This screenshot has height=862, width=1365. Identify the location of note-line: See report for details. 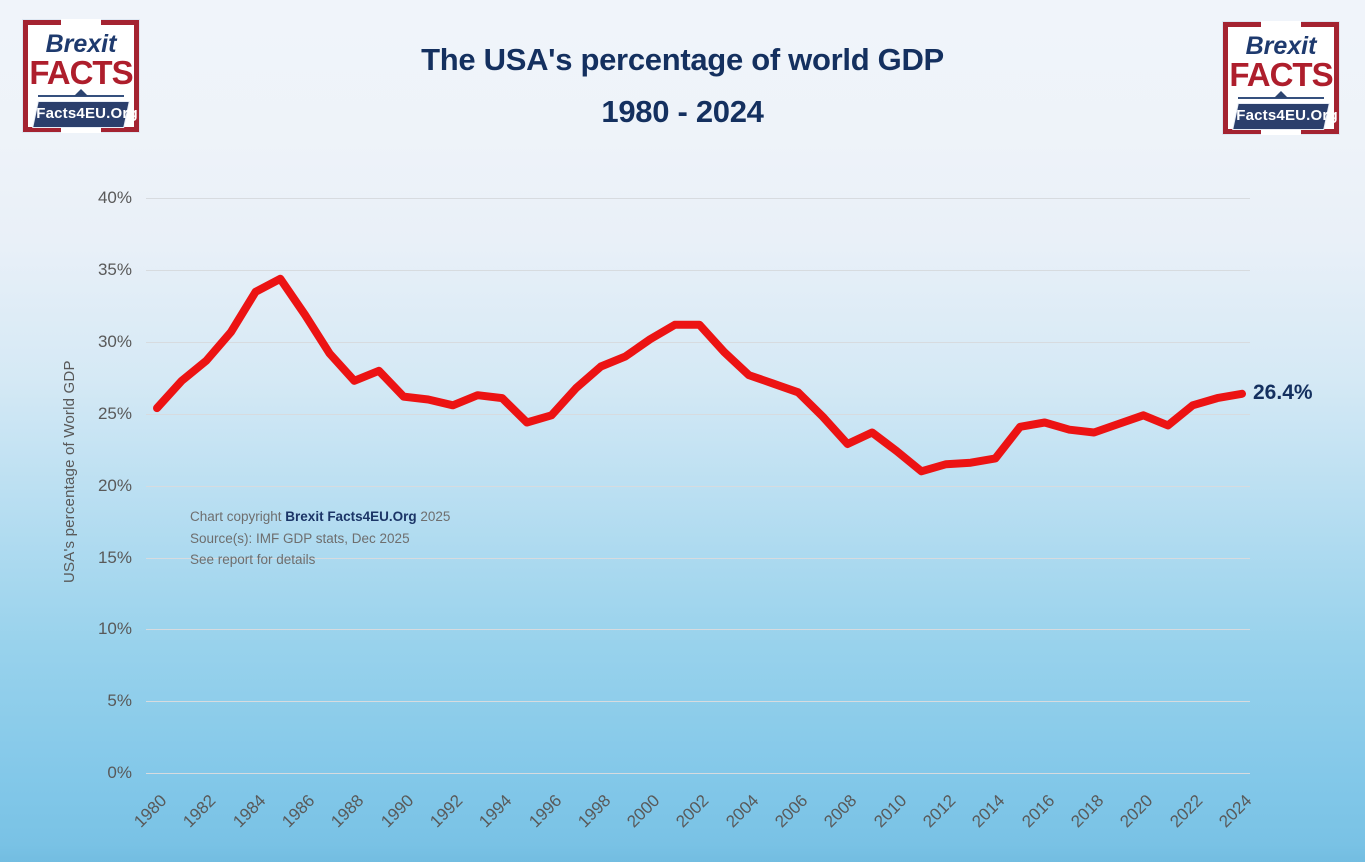
(253, 559).